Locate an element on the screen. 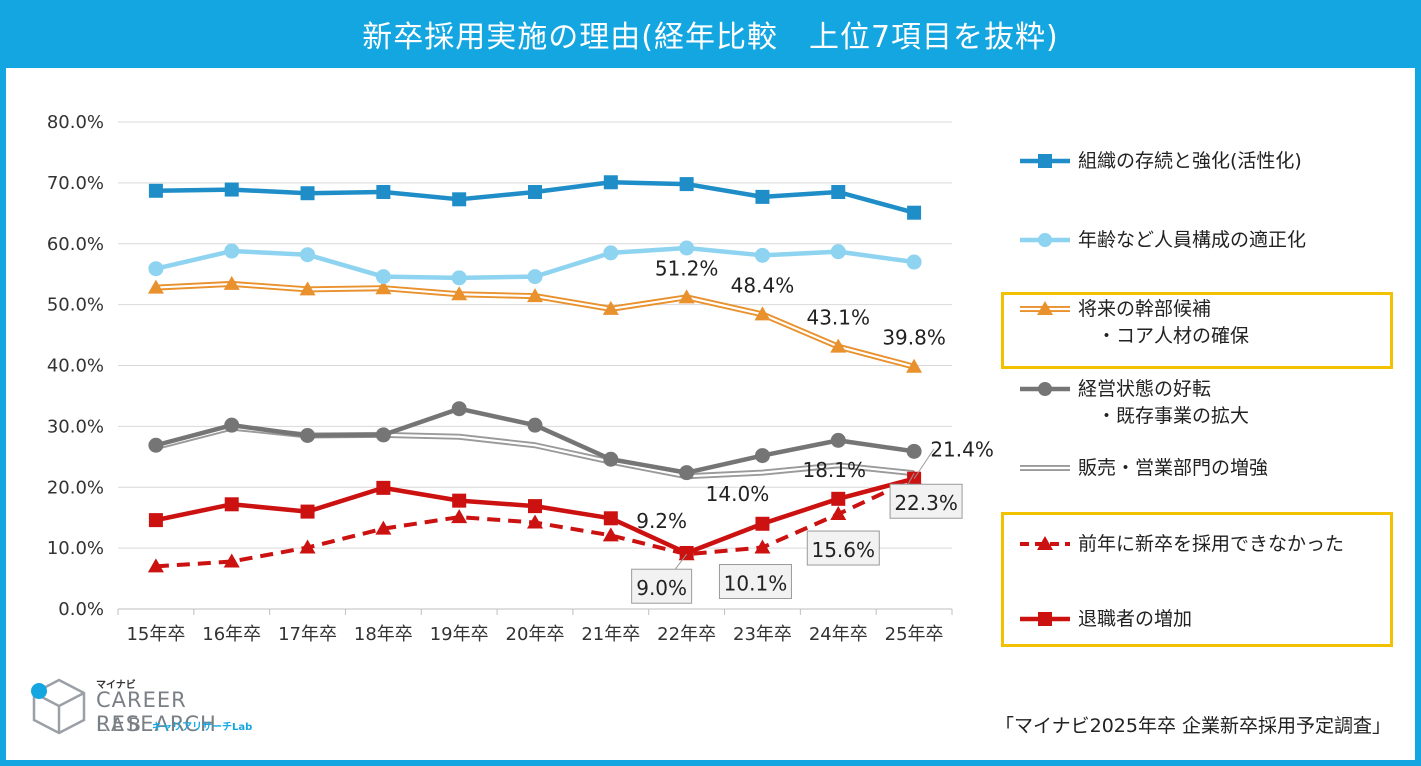 The width and height of the screenshot is (1421, 766). cube-logo-icon is located at coordinates (58, 706).